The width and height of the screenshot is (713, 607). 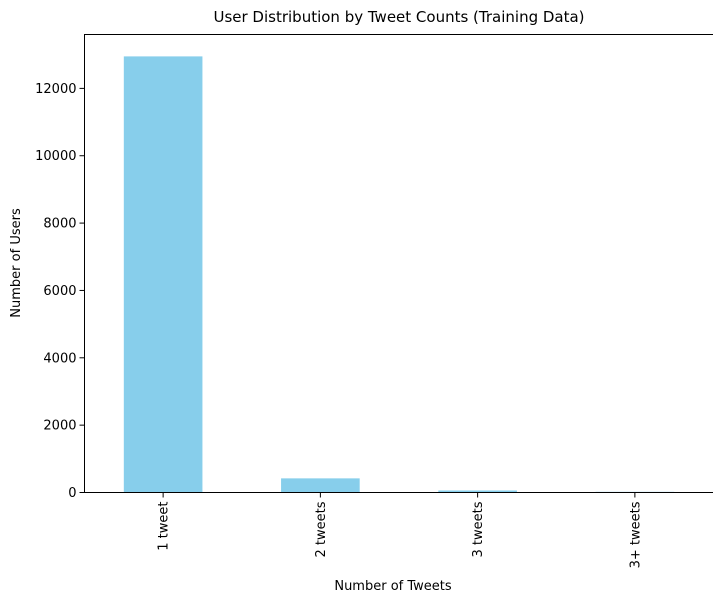 What do you see at coordinates (393, 586) in the screenshot?
I see `x-axis-label: Number of Tweets` at bounding box center [393, 586].